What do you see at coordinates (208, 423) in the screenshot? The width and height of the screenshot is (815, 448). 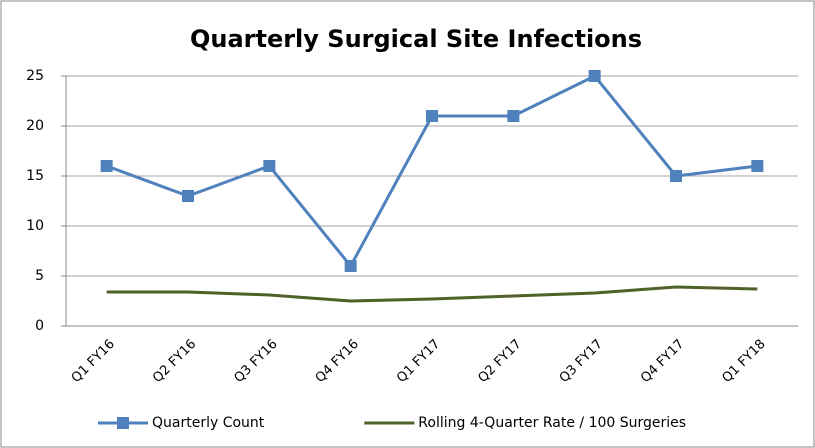 I see `legend-label: Quarterly Count` at bounding box center [208, 423].